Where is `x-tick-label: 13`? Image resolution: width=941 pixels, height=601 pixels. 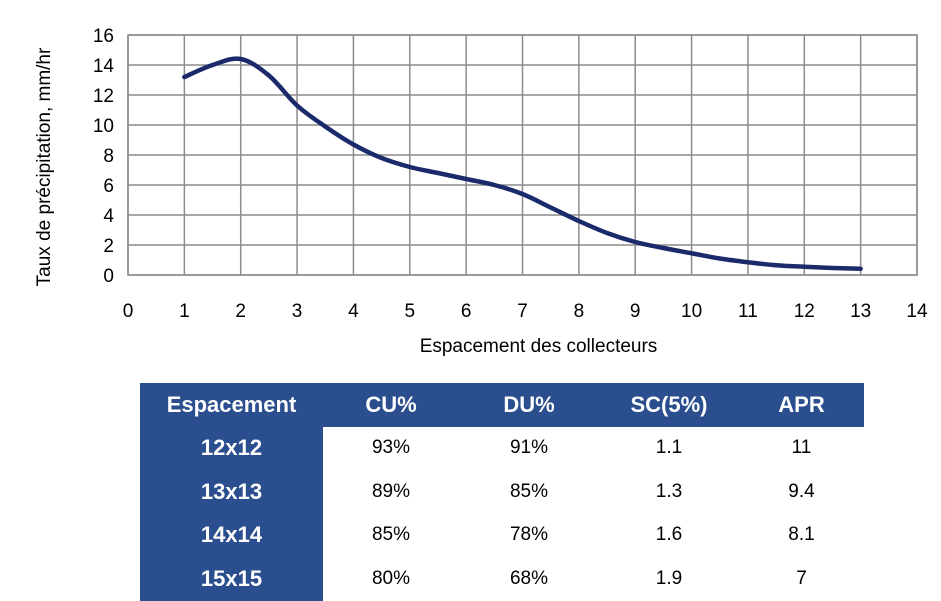 x-tick-label: 13 is located at coordinates (860, 311).